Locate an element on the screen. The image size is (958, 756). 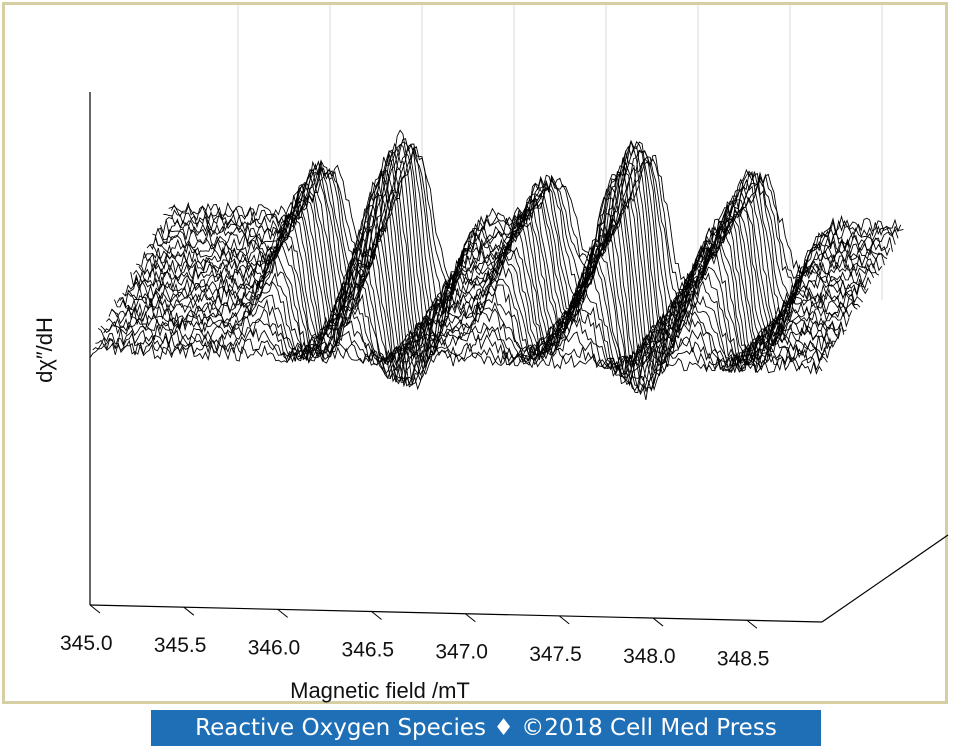
x-tick-label: 346.5 is located at coordinates (368, 650).